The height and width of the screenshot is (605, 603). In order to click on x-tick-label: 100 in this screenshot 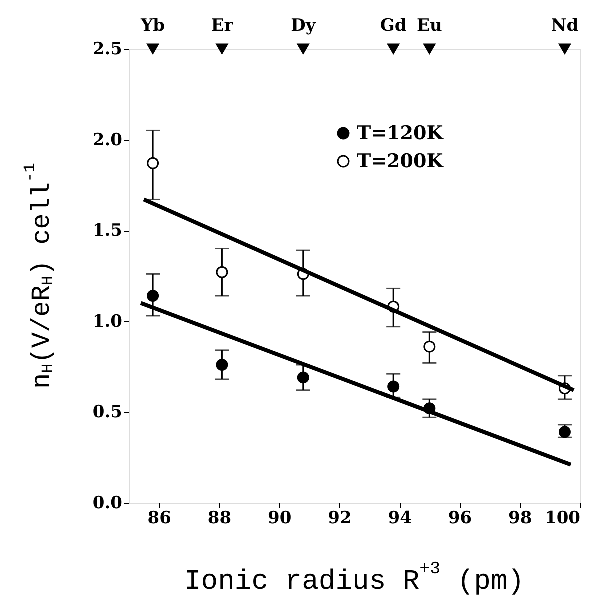, I will do `click(563, 518)`.